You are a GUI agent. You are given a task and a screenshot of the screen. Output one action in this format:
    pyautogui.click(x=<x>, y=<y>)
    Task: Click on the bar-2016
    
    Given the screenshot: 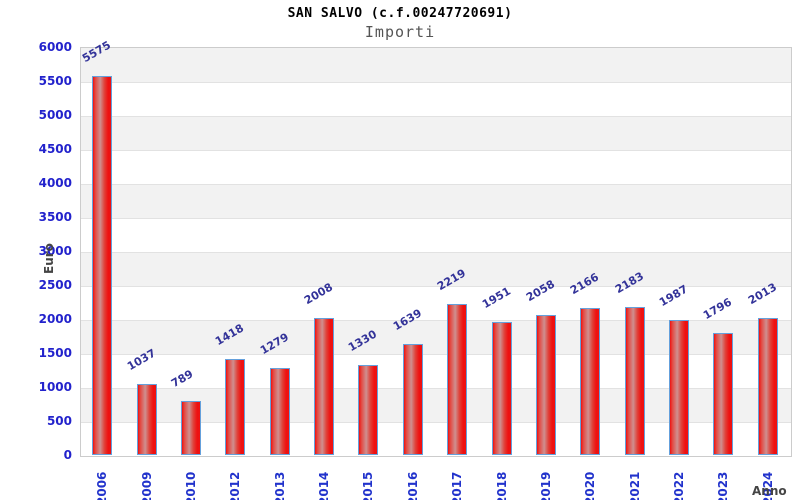 What is the action you would take?
    pyautogui.click(x=412, y=399)
    